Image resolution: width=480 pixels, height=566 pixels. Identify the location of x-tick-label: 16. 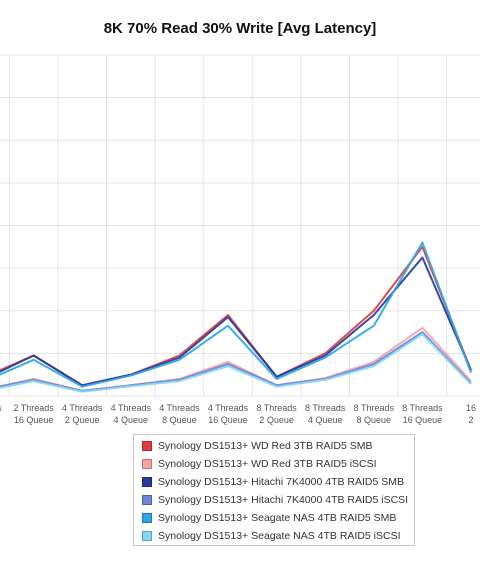
(471, 408).